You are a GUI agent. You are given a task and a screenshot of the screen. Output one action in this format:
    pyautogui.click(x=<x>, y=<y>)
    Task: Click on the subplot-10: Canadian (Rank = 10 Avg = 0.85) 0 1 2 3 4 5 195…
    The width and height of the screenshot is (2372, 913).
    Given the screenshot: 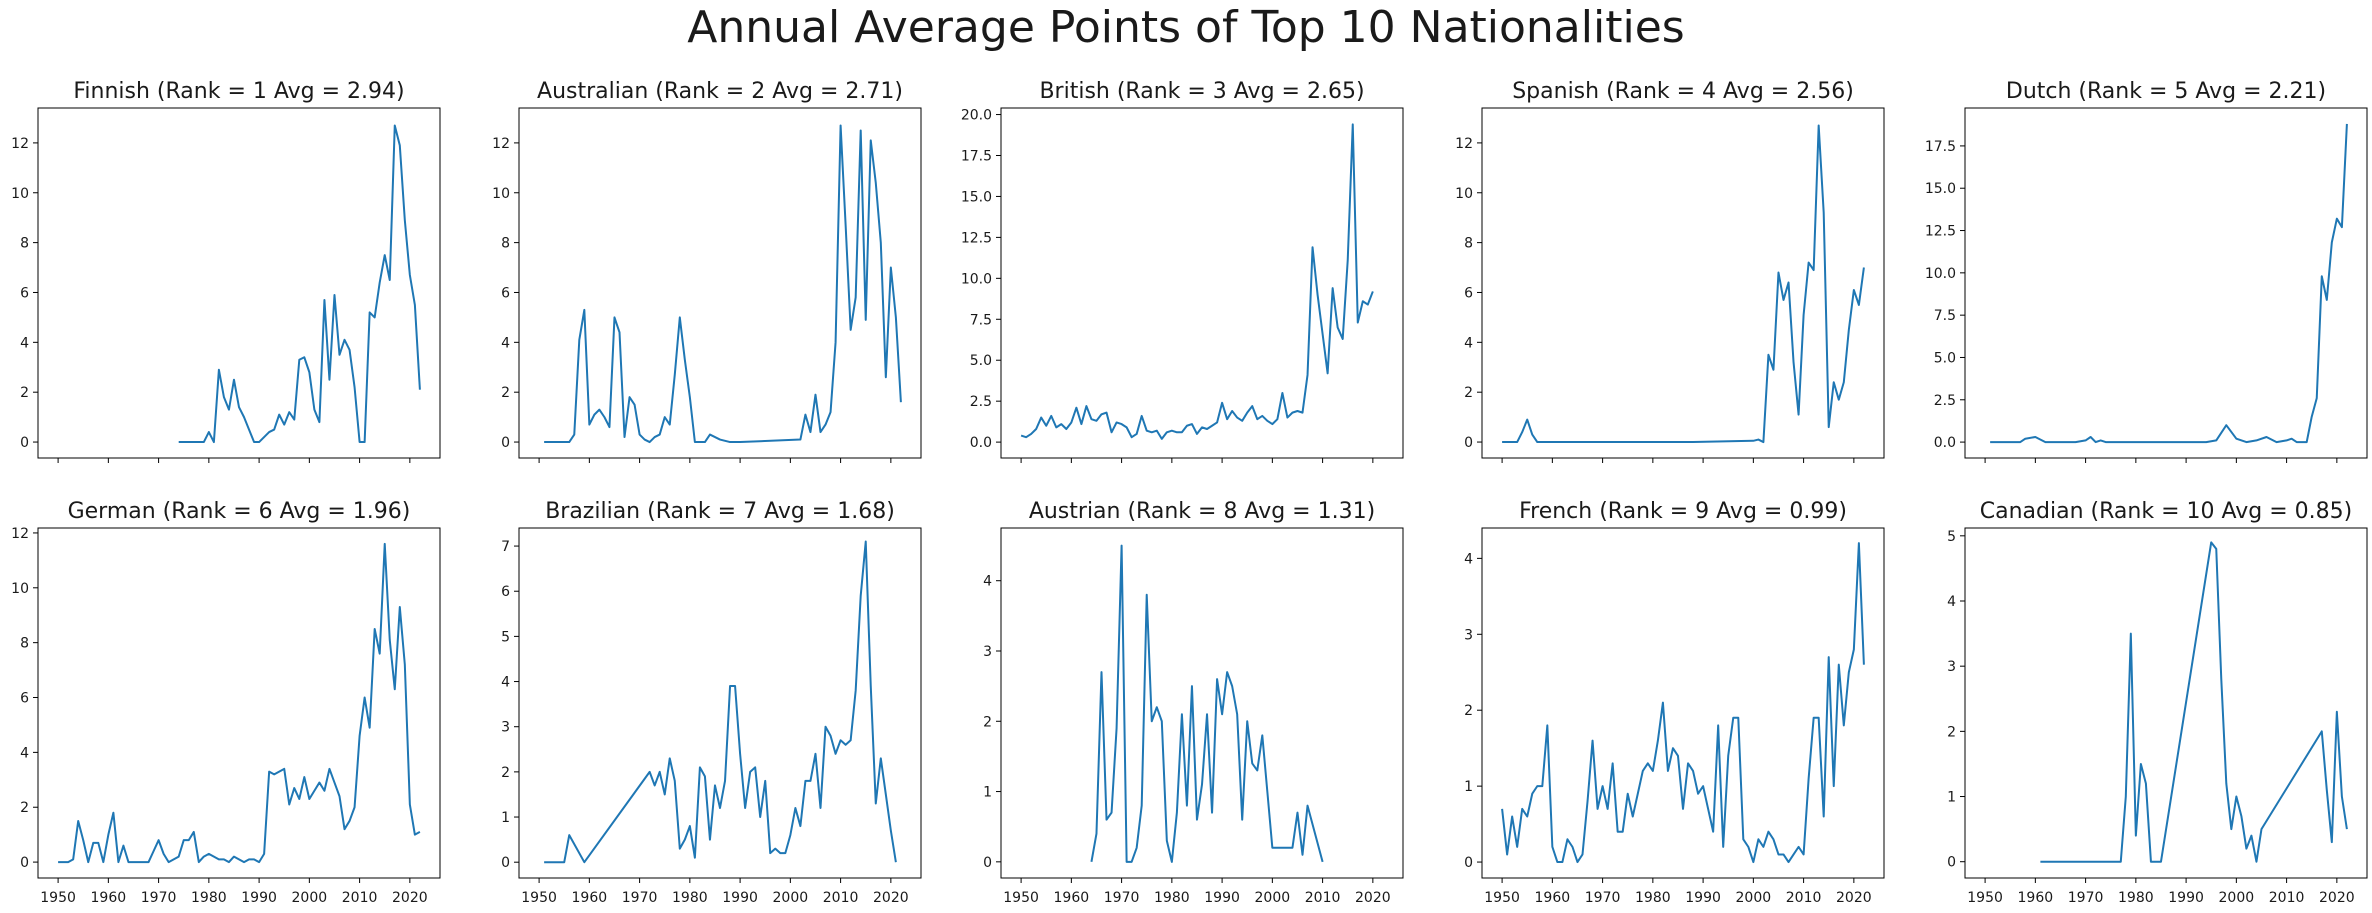 What is the action you would take?
    pyautogui.click(x=2157, y=702)
    